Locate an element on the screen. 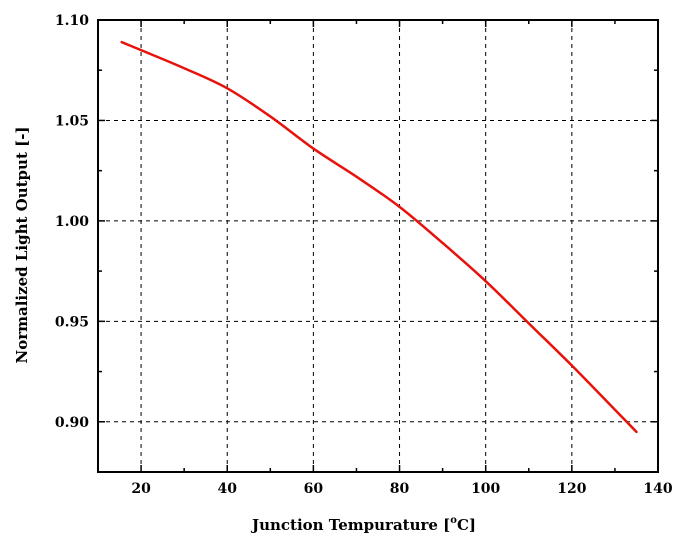 This screenshot has height=538, width=676. x-tick-label: 40 is located at coordinates (227, 489).